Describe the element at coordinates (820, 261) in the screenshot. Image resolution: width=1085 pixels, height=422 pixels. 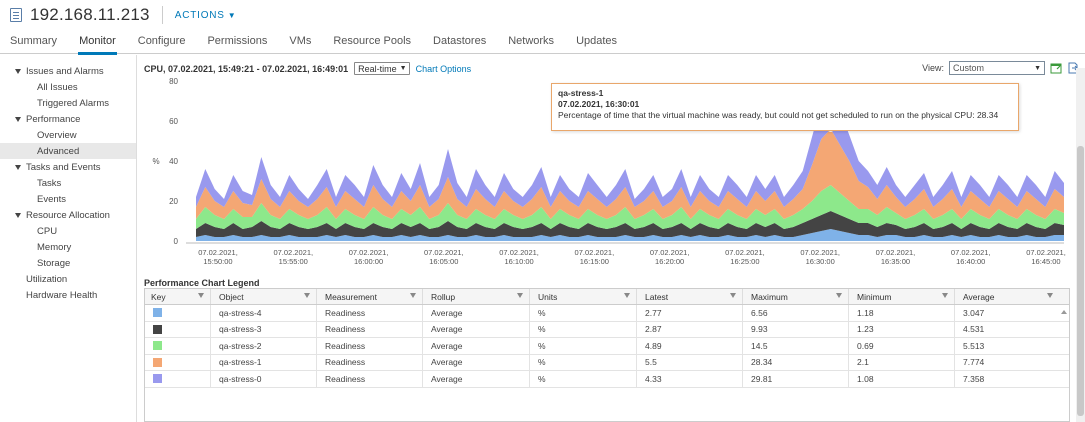
I see `x-tick-label: 16:30:00` at that location.